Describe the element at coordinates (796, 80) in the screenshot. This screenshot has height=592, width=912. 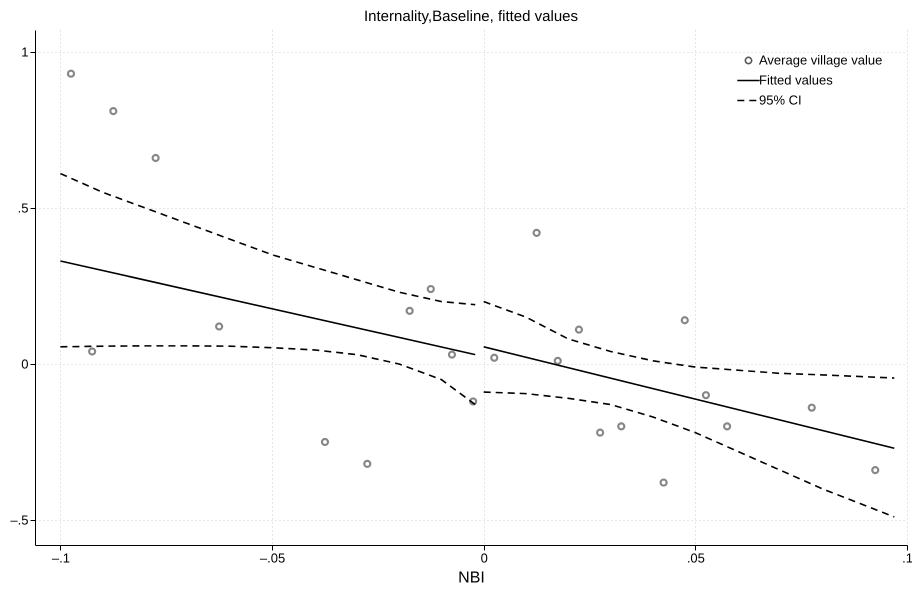
I see `legend-label: Fitted values` at that location.